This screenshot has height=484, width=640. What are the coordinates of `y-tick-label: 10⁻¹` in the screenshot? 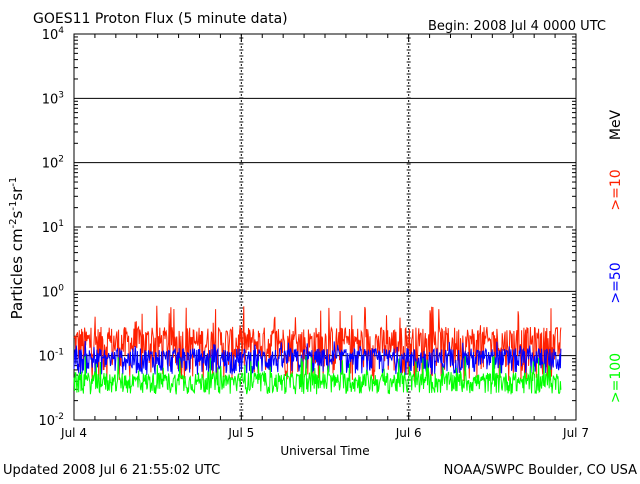 It's located at (51, 356).